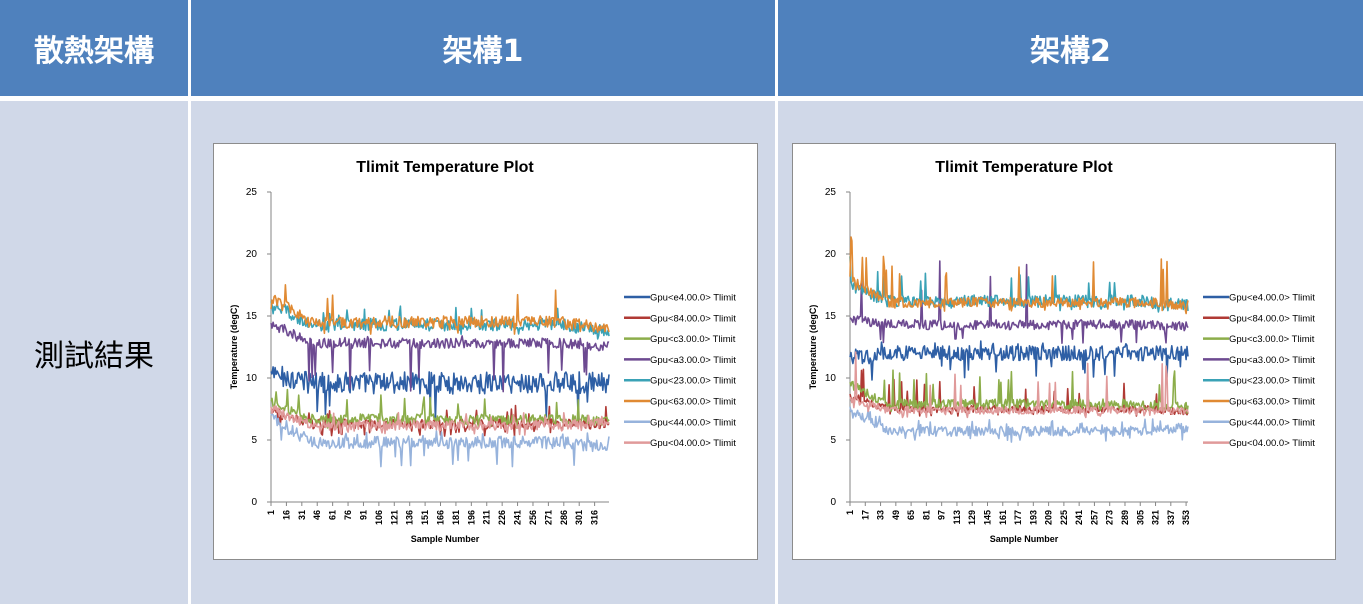  I want to click on x-tick-label: 97, so click(942, 515).